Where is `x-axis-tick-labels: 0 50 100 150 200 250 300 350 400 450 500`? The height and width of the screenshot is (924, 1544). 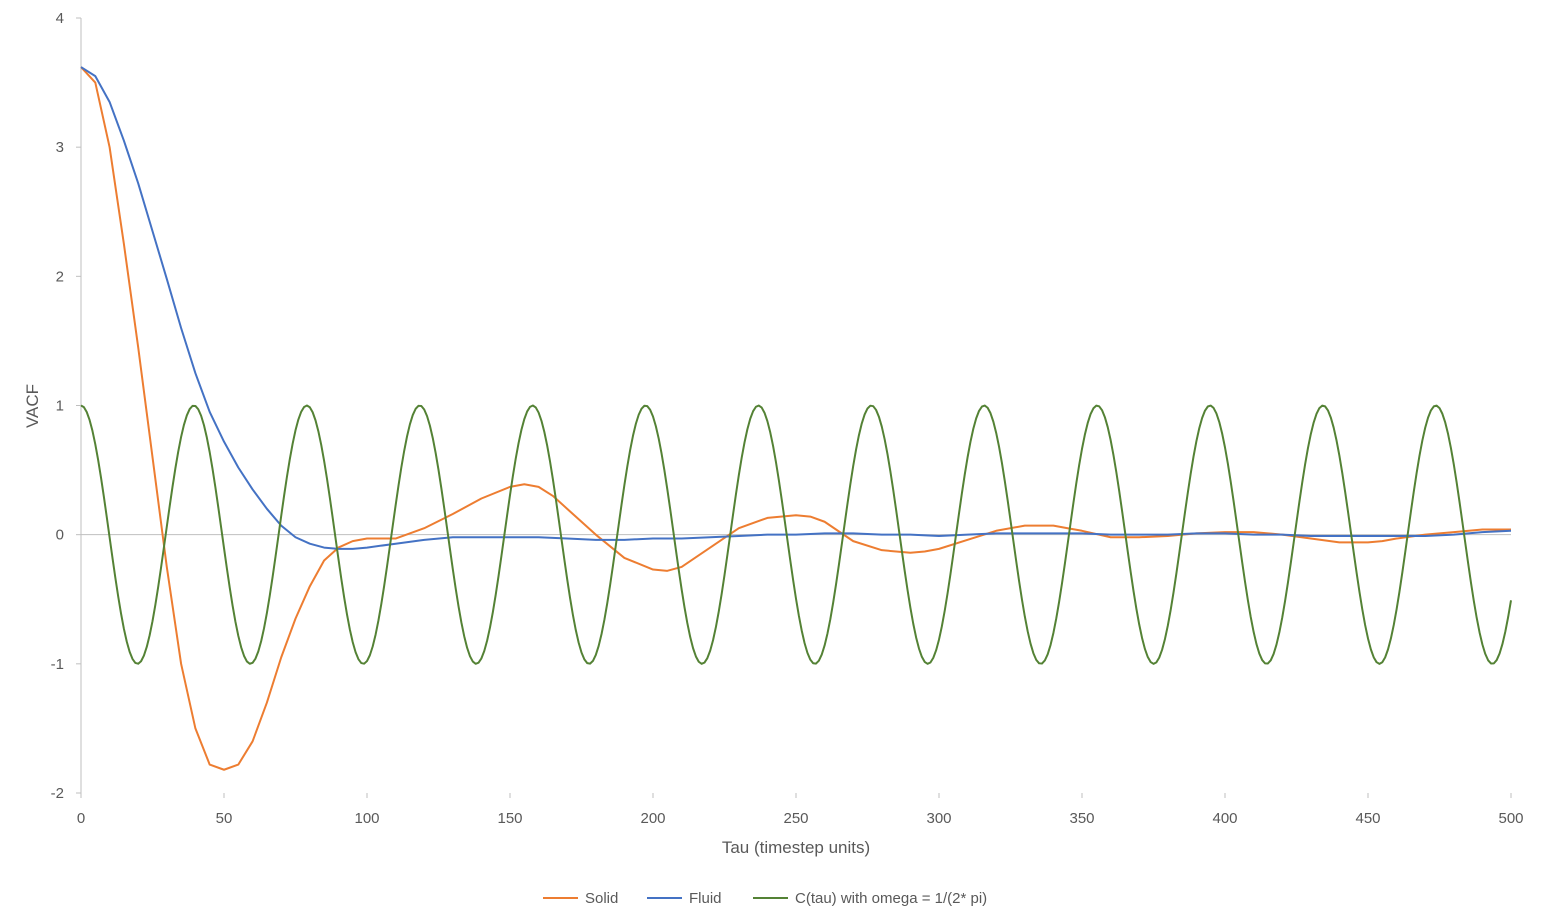
x-axis-tick-labels: 0 50 100 150 200 250 300 350 400 450 500 is located at coordinates (800, 810).